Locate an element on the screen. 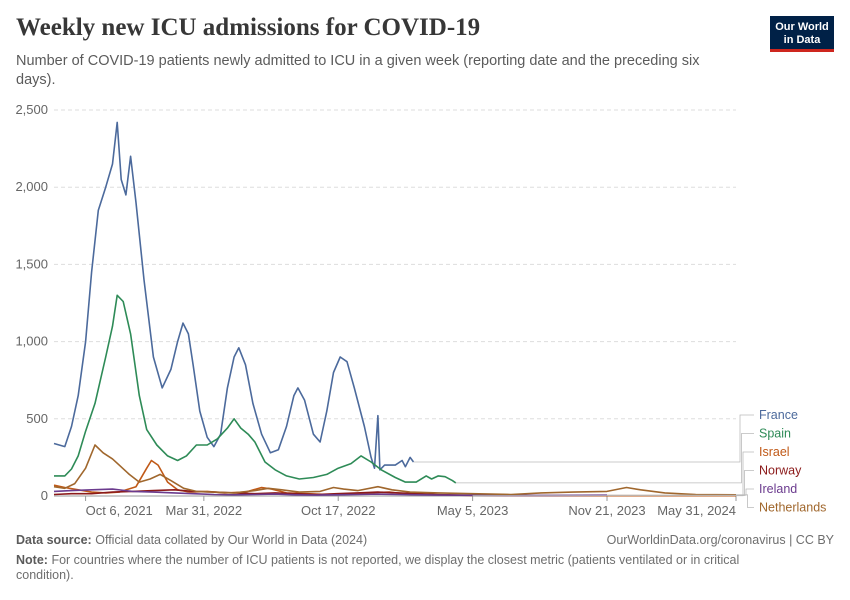 The image size is (850, 600). legend-label-israel: Israel is located at coordinates (774, 452).